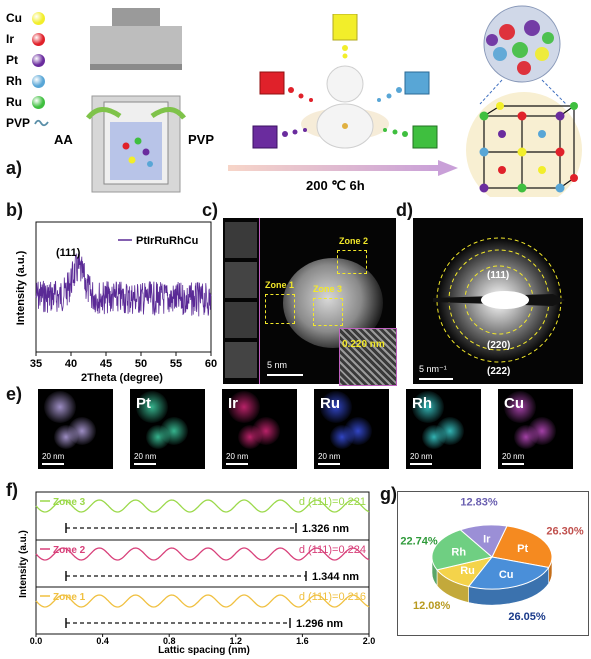 This screenshot has height=659, width=591. Describe the element at coordinates (176, 364) in the screenshot. I see `xrd-xtick-label: 55` at that location.